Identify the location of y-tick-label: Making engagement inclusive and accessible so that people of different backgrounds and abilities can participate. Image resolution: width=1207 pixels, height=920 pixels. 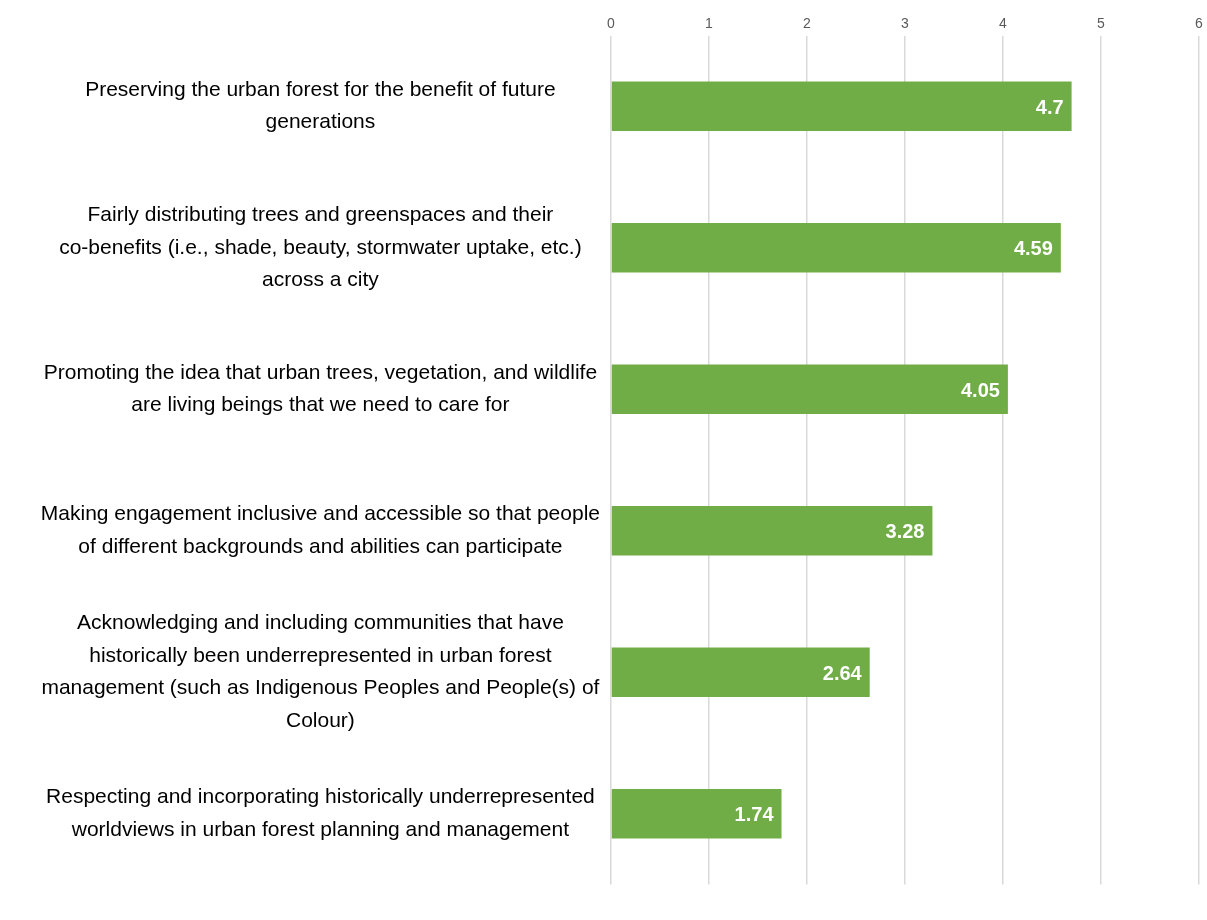
(320, 529).